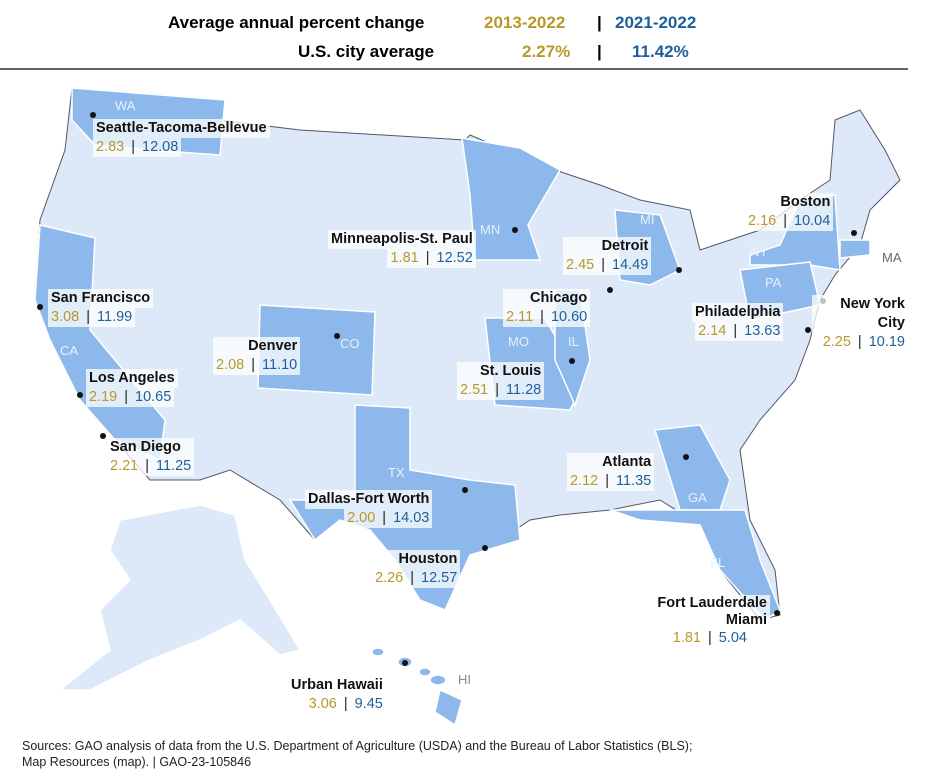  Describe the element at coordinates (501, 381) in the screenshot. I see `city-st-louis: St. Louis 2.51 | 11.28` at that location.